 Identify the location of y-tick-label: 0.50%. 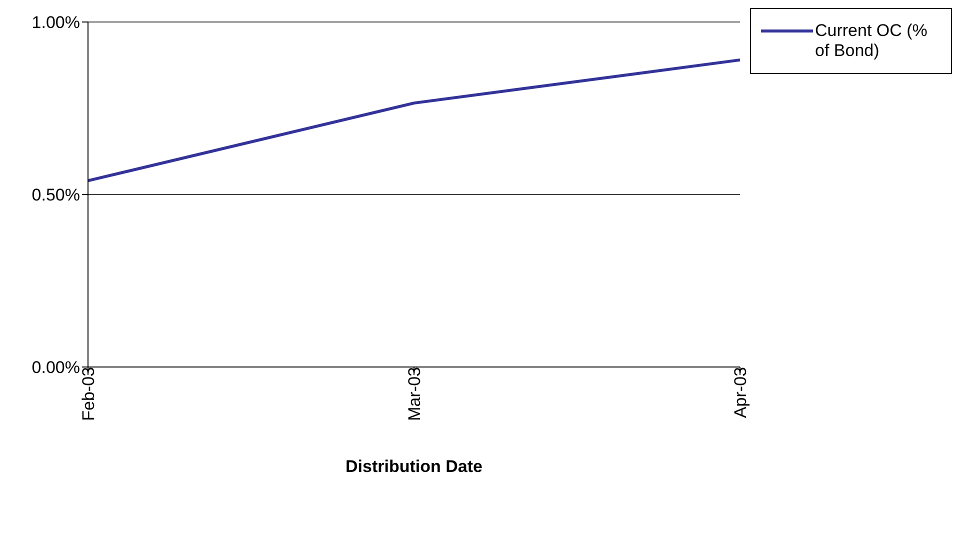
(56, 195).